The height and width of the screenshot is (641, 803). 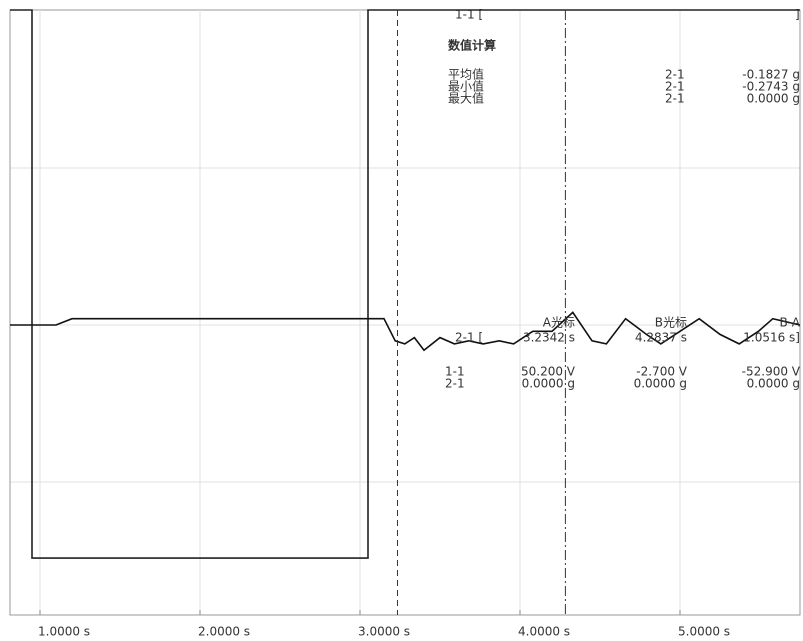 I want to click on stats-label: 最大值, so click(x=466, y=98).